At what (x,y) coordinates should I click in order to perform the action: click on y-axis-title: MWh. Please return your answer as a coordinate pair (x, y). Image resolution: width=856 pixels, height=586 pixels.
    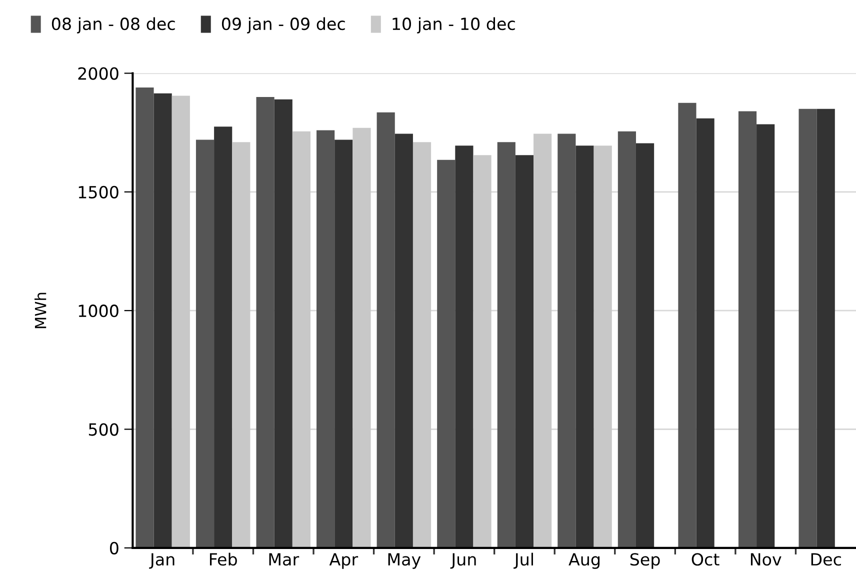
    Looking at the image, I should click on (40, 310).